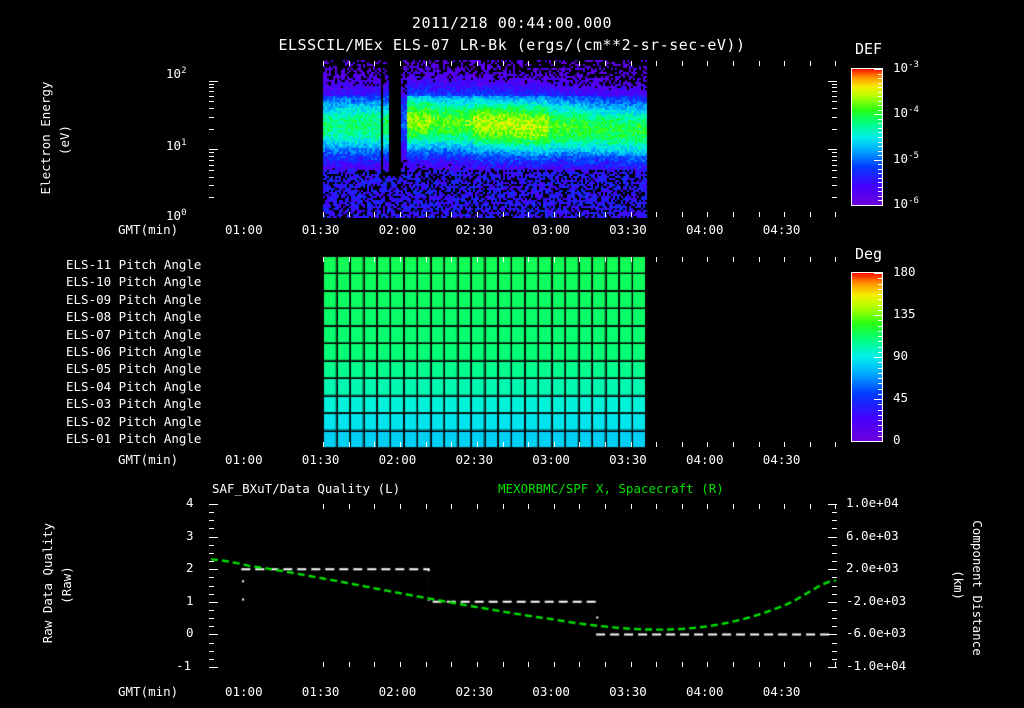 The width and height of the screenshot is (1024, 708). Describe the element at coordinates (906, 159) in the screenshot. I see `colorbar-label: 10-5` at that location.